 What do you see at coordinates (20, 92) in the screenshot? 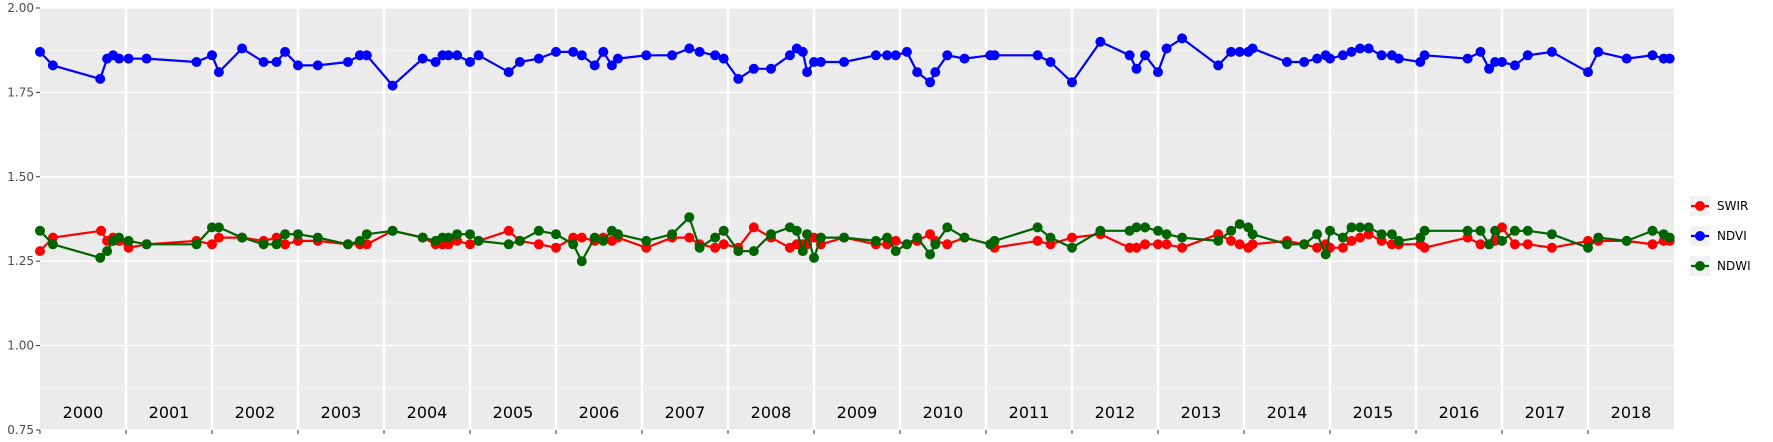
I see `y-tick-label: 1.75` at bounding box center [20, 92].